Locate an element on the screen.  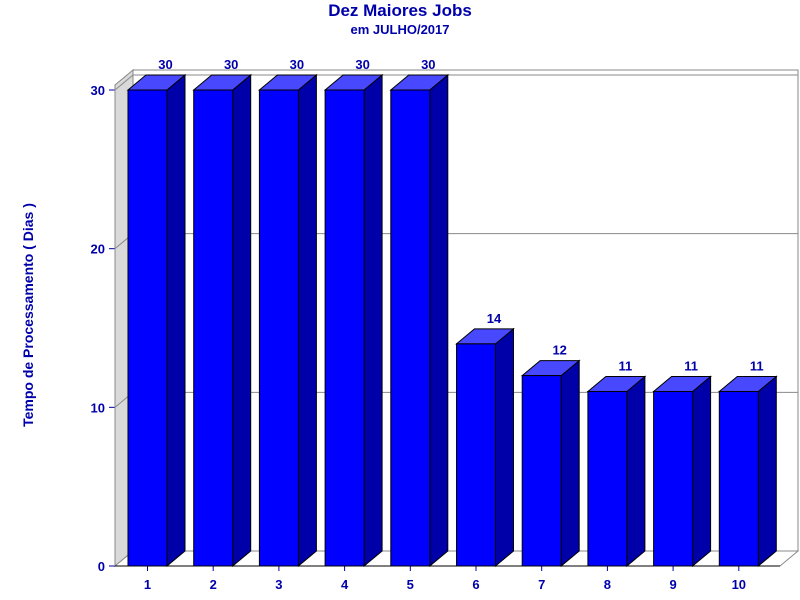
y-tick-label: 30 is located at coordinates (98, 90).